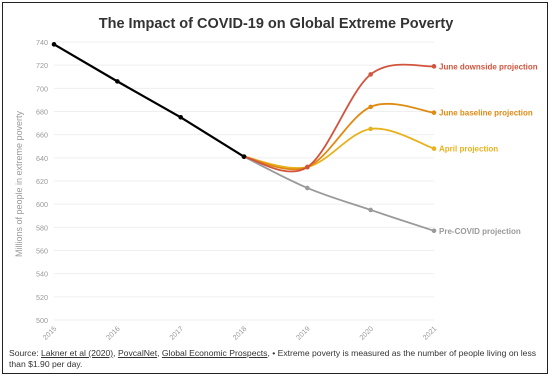 This screenshot has width=552, height=378. I want to click on series-label-pre-covid-projection: Pre-COVID projection, so click(480, 231).